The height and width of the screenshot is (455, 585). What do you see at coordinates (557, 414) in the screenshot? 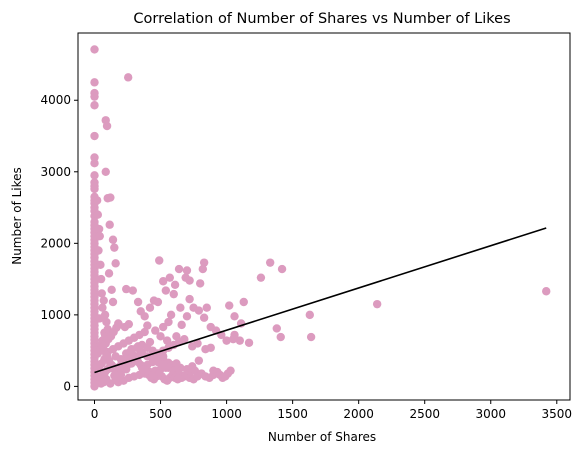
I see `x-tick-label: 3500` at bounding box center [557, 414].